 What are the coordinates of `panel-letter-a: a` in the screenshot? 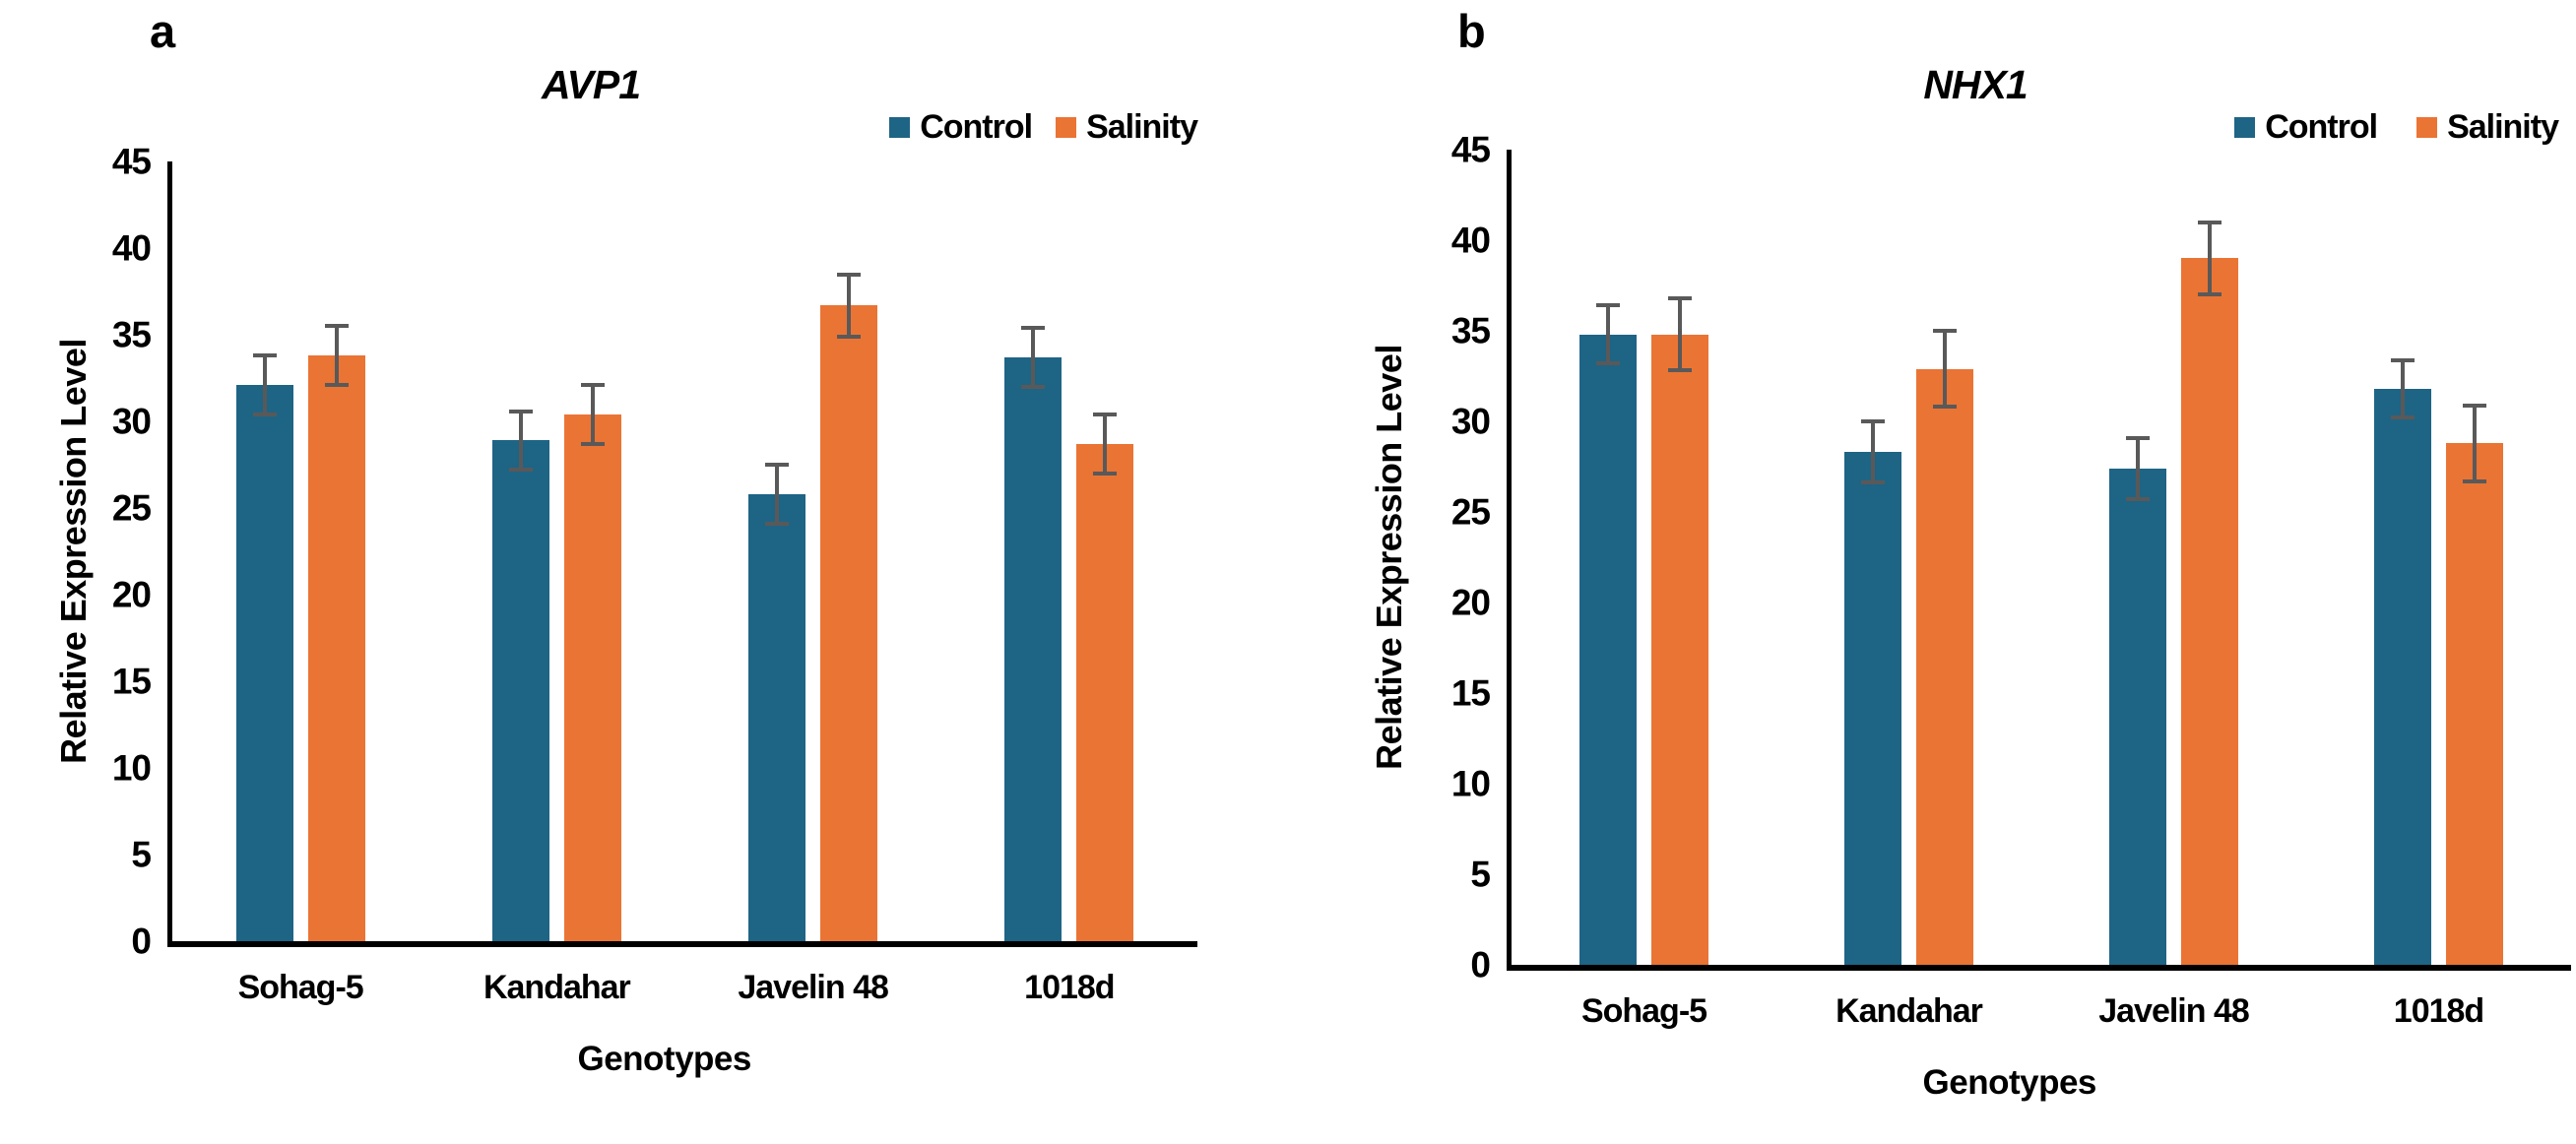 It's located at (163, 31).